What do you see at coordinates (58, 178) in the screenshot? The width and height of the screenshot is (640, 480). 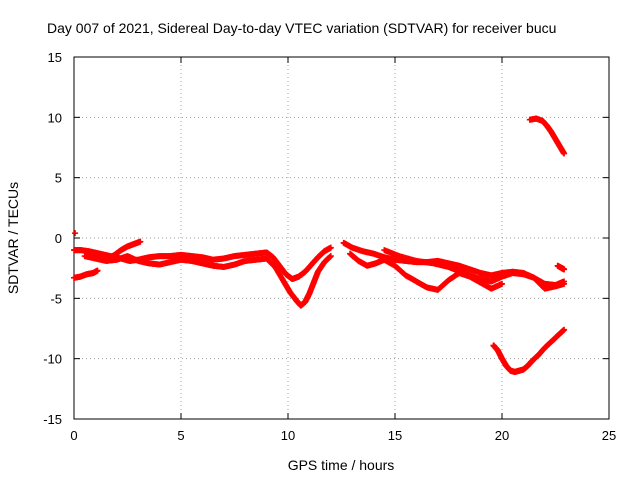 I see `y-tick-label-5: 5` at bounding box center [58, 178].